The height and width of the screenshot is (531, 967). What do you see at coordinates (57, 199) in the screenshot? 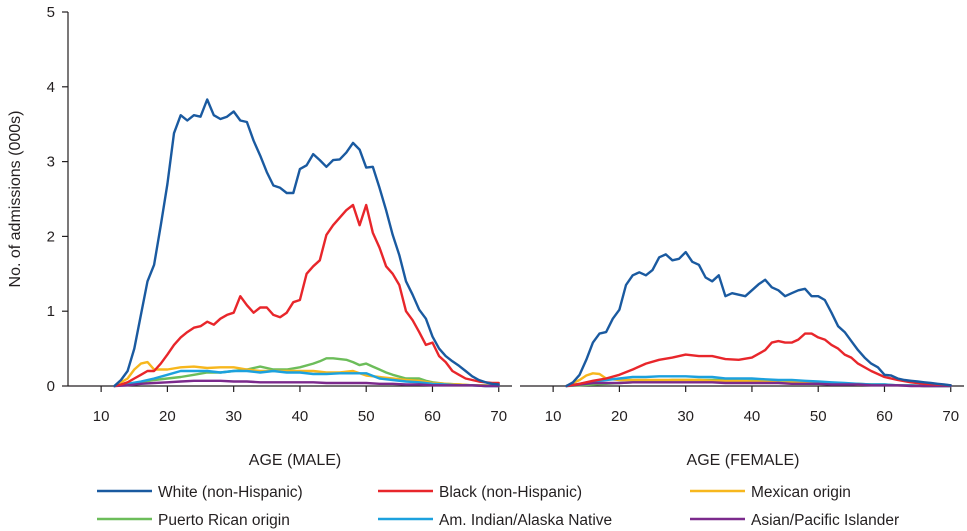
I see `y-axis-ticks: 0 1 2 3 4 5` at bounding box center [57, 199].